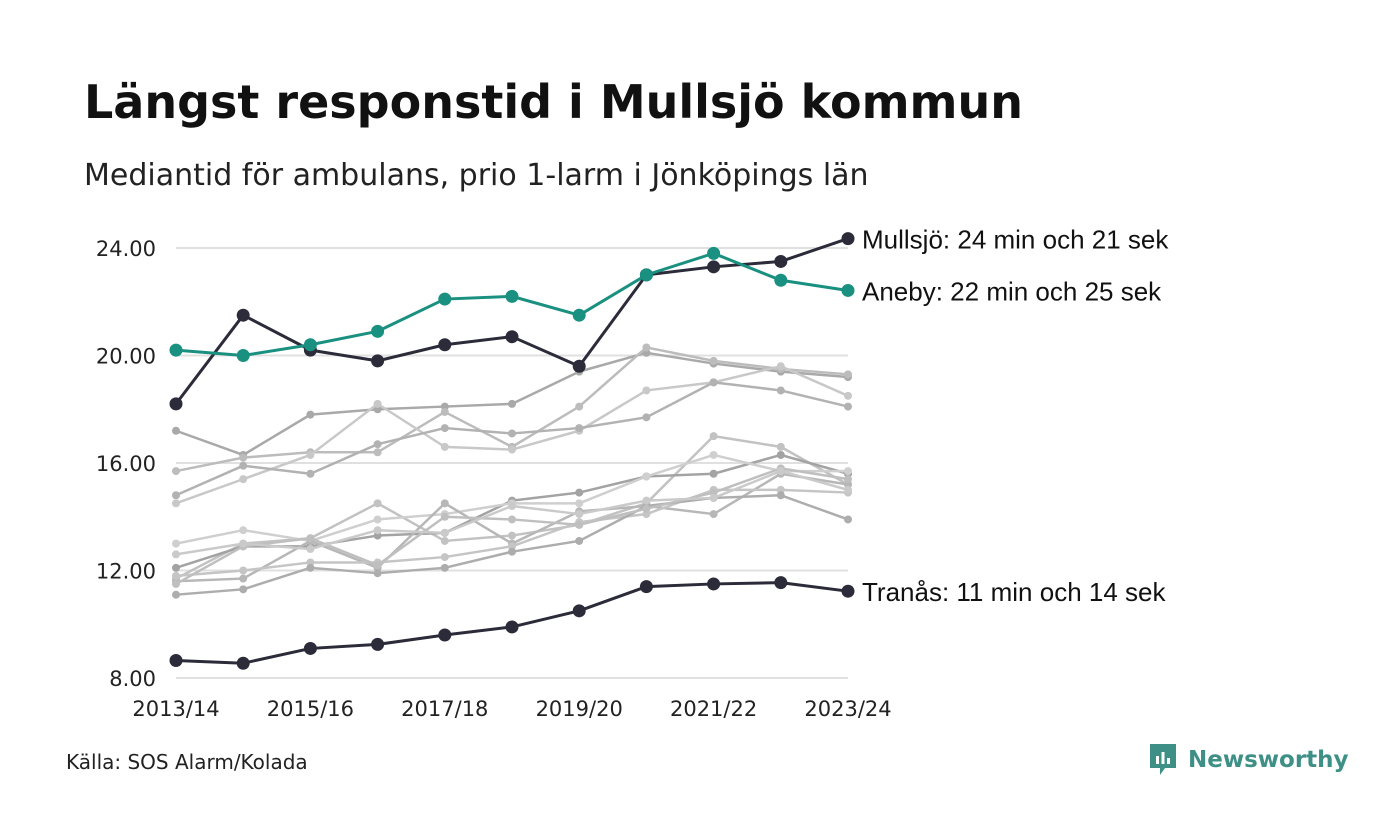 This screenshot has height=840, width=1400. What do you see at coordinates (310, 709) in the screenshot?
I see `x-tick-label: 2015/16` at bounding box center [310, 709].